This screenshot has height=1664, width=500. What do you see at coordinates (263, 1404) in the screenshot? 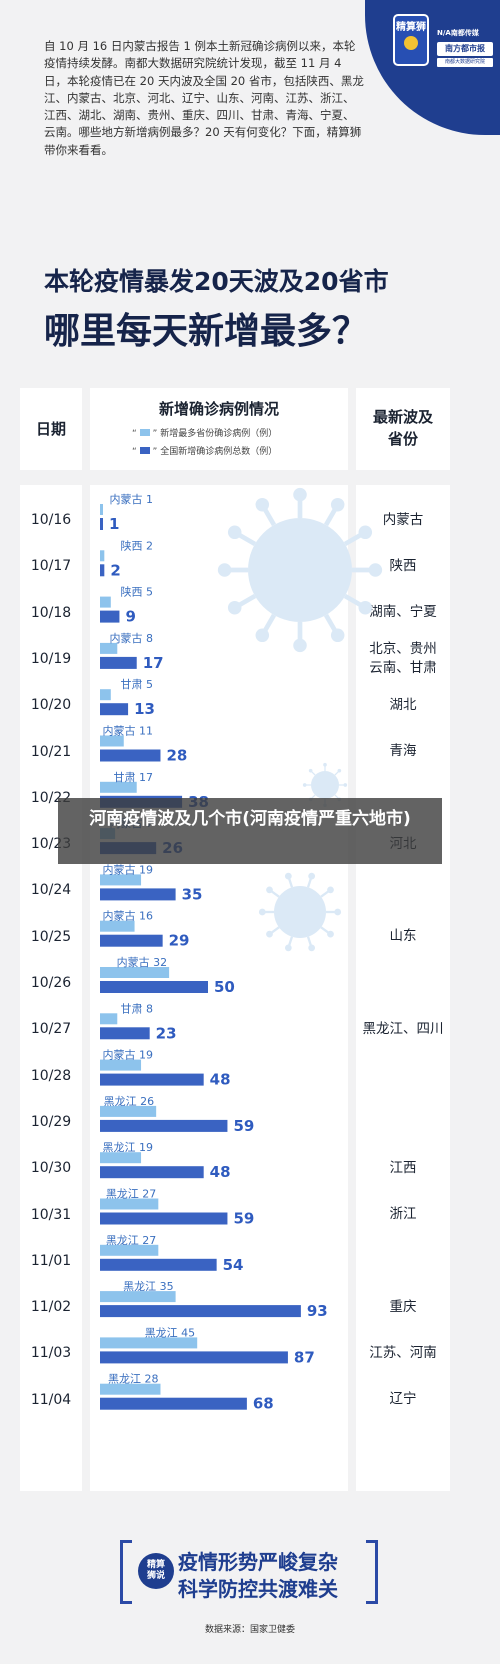
I see `national-total-label: 68` at bounding box center [263, 1404].